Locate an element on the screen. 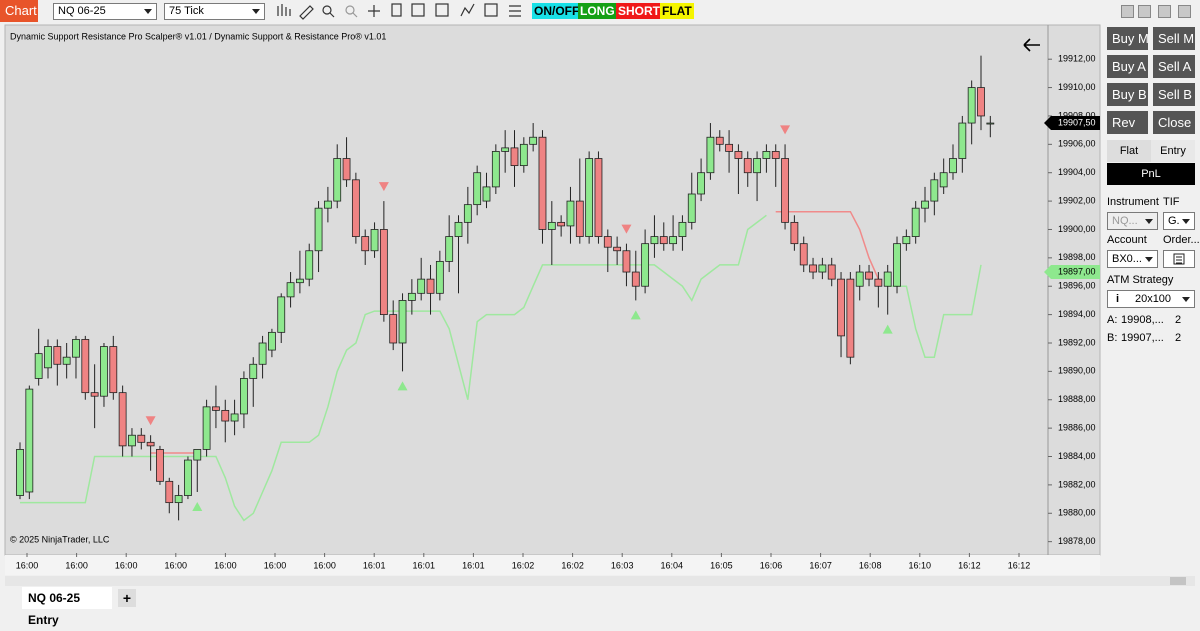 This screenshot has height=631, width=1200. zoom-out-icon is located at coordinates (350, 10).